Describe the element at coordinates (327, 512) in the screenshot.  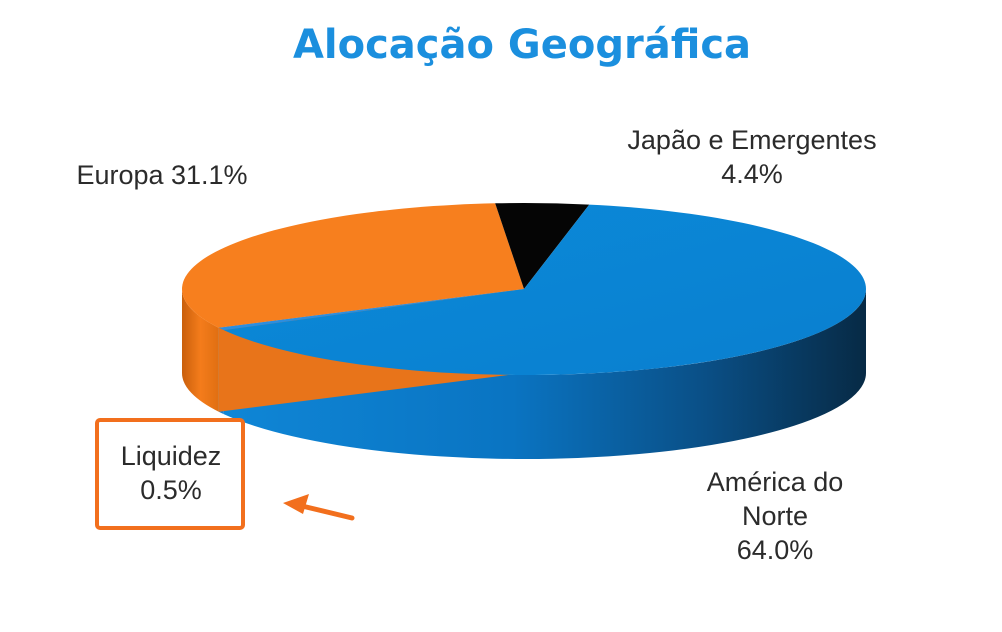
I see `liquidez-arrow-shaft` at that location.